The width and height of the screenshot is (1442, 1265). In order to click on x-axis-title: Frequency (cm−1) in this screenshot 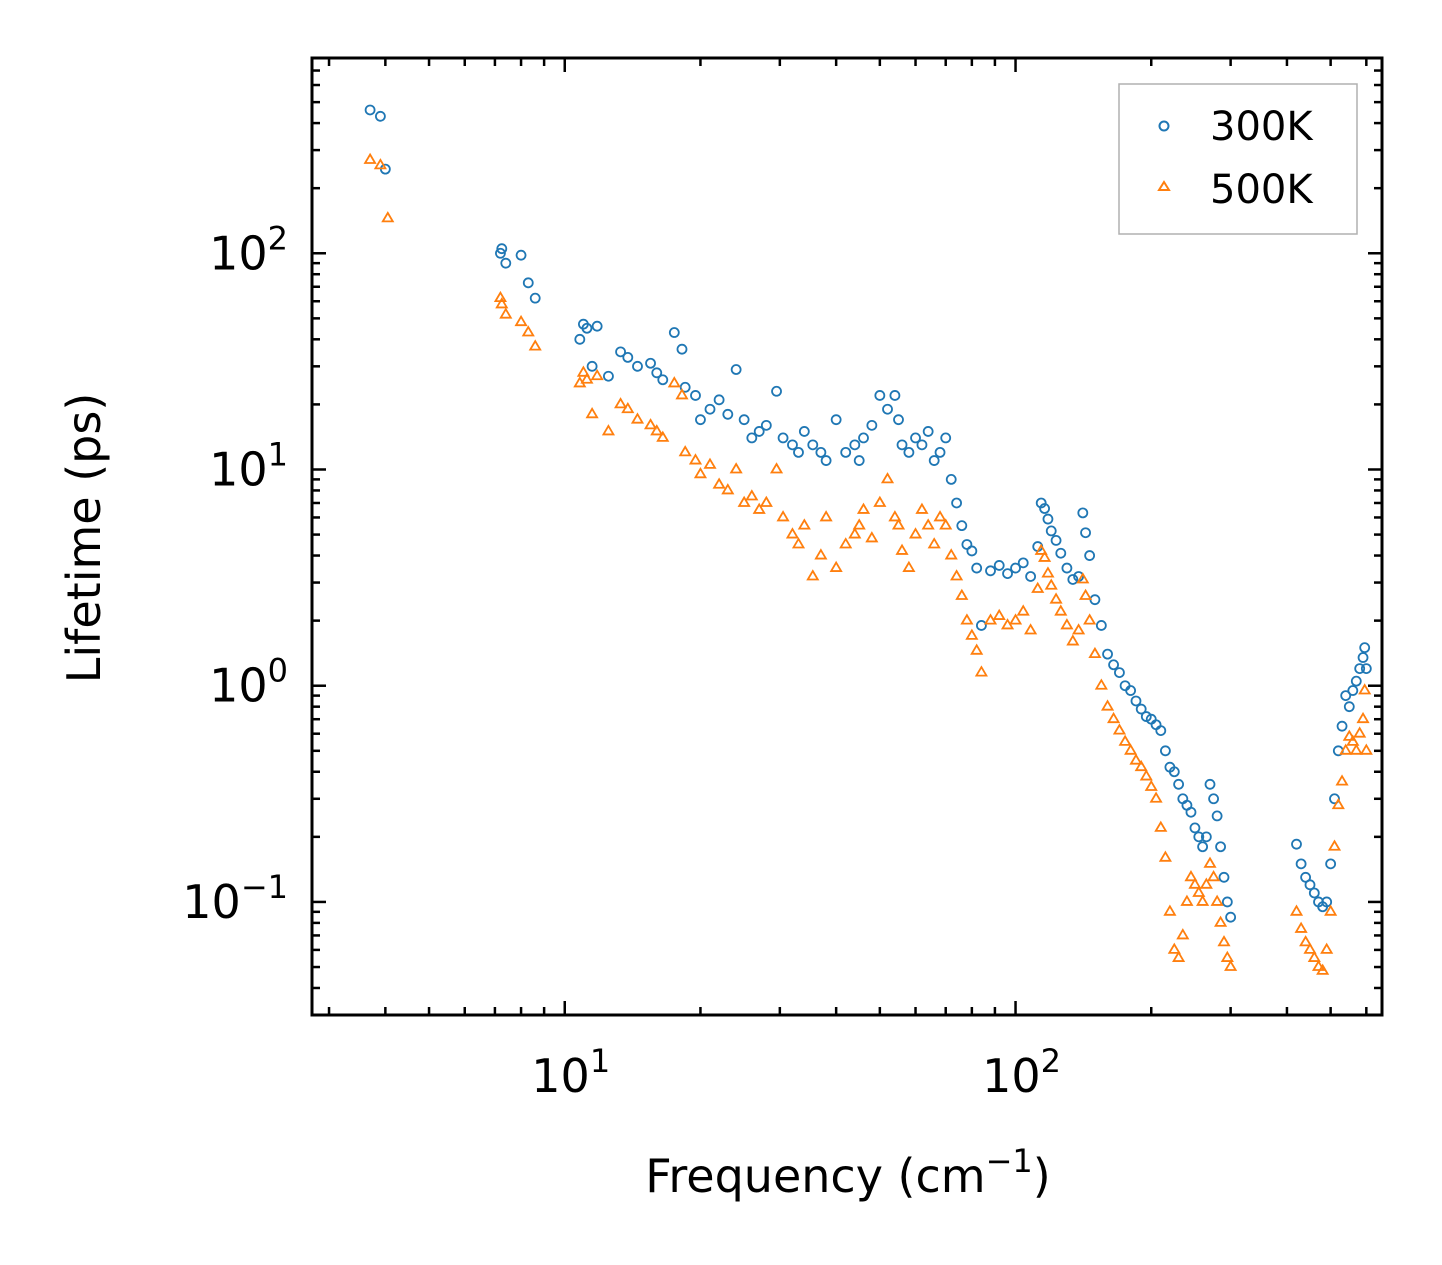, I will do `click(847, 1172)`.